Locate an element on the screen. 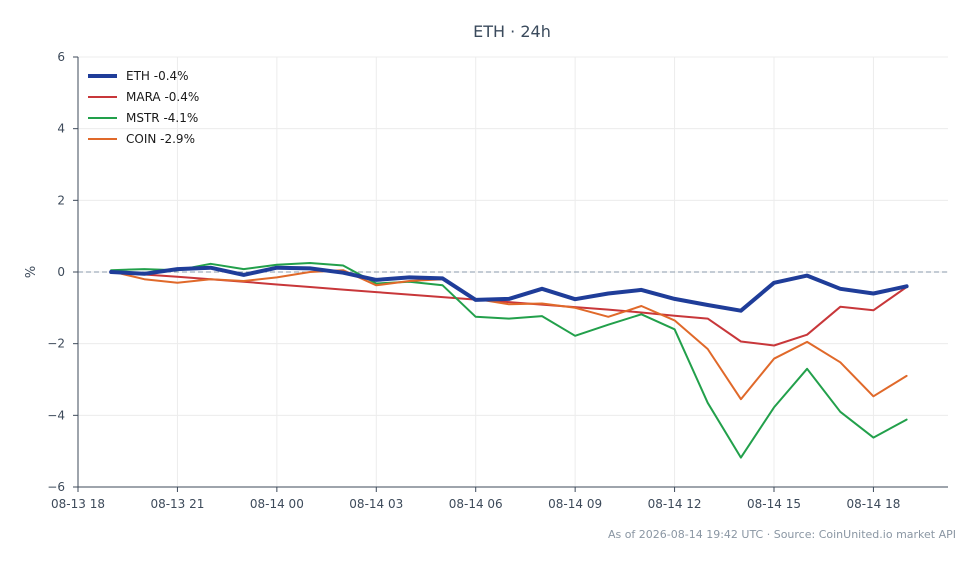  legend-label: COIN -2.9% is located at coordinates (160, 139).